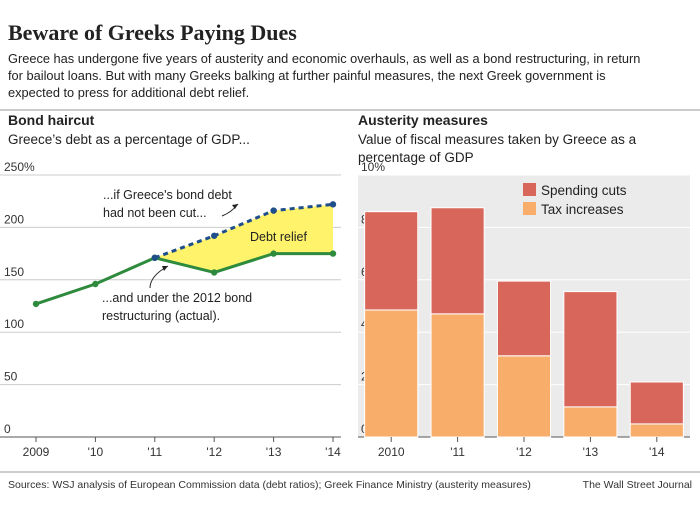  I want to click on y-tick-label: 150, so click(14, 272).